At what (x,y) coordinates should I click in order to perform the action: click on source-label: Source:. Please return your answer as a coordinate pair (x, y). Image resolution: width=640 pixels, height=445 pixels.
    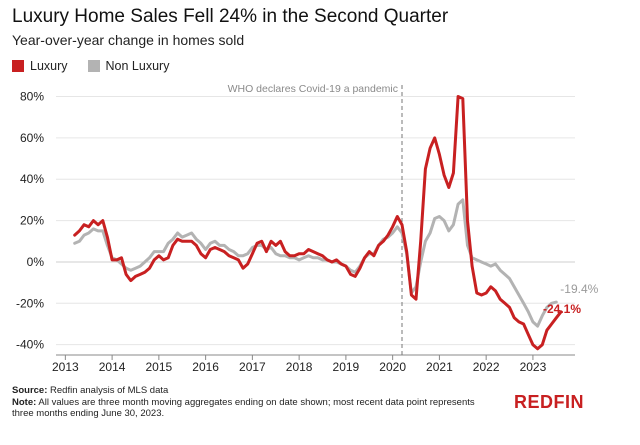
    Looking at the image, I should click on (30, 390).